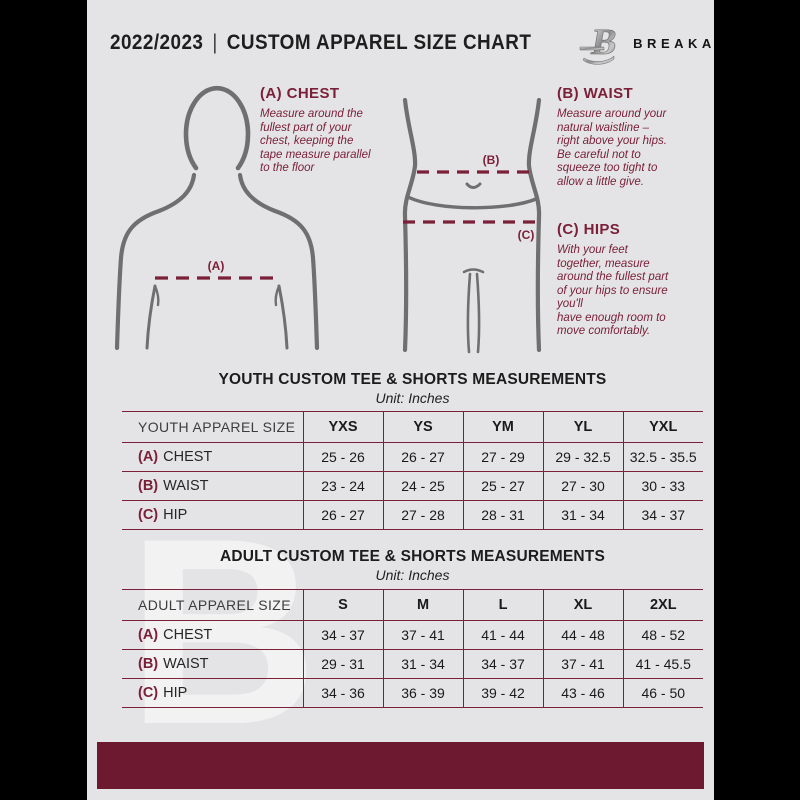 This screenshot has height=800, width=800. I want to click on cell-value: 27 - 29, so click(502, 457).